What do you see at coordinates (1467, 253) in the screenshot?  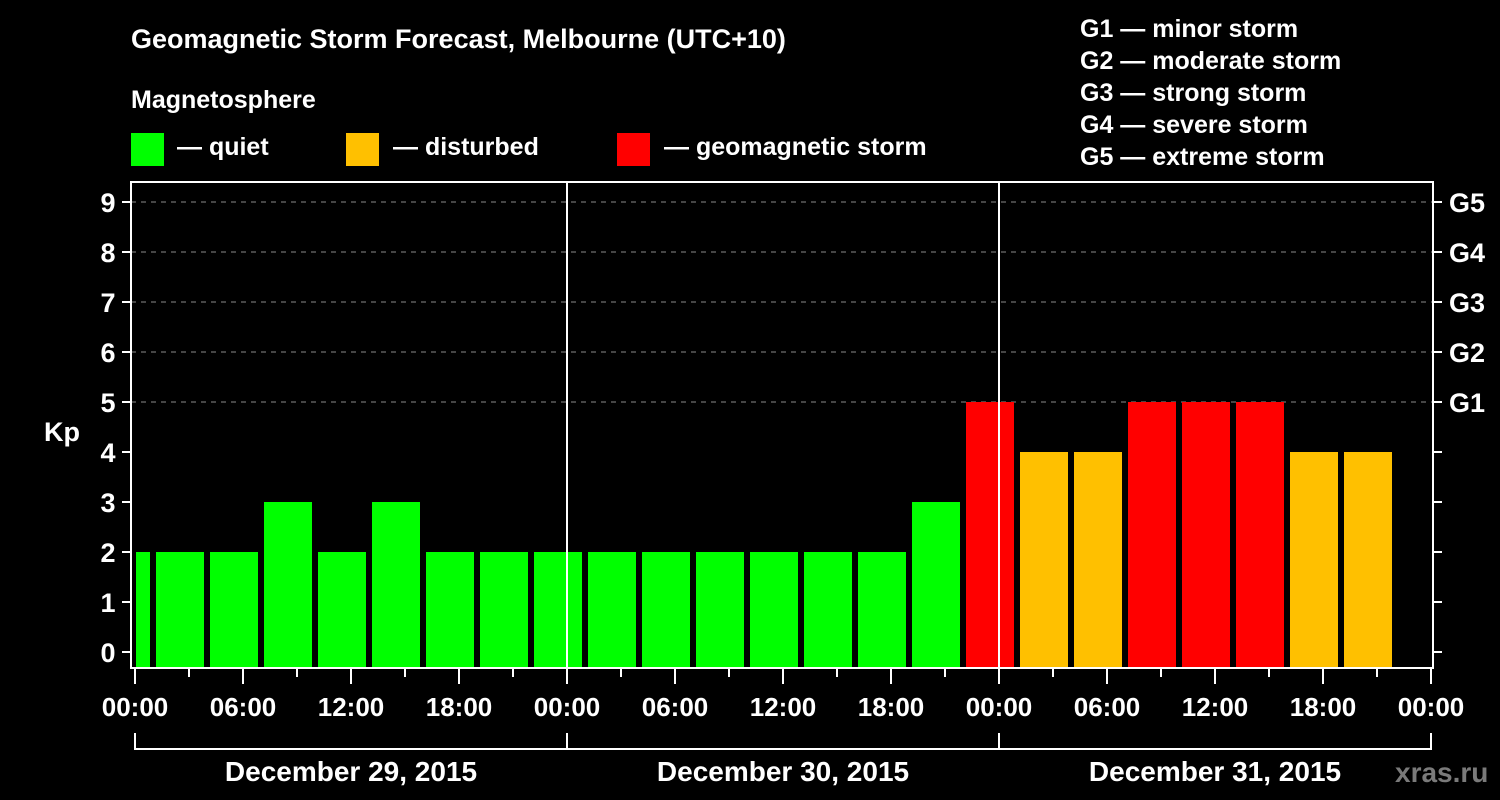 I see `storm-level-label: G4` at bounding box center [1467, 253].